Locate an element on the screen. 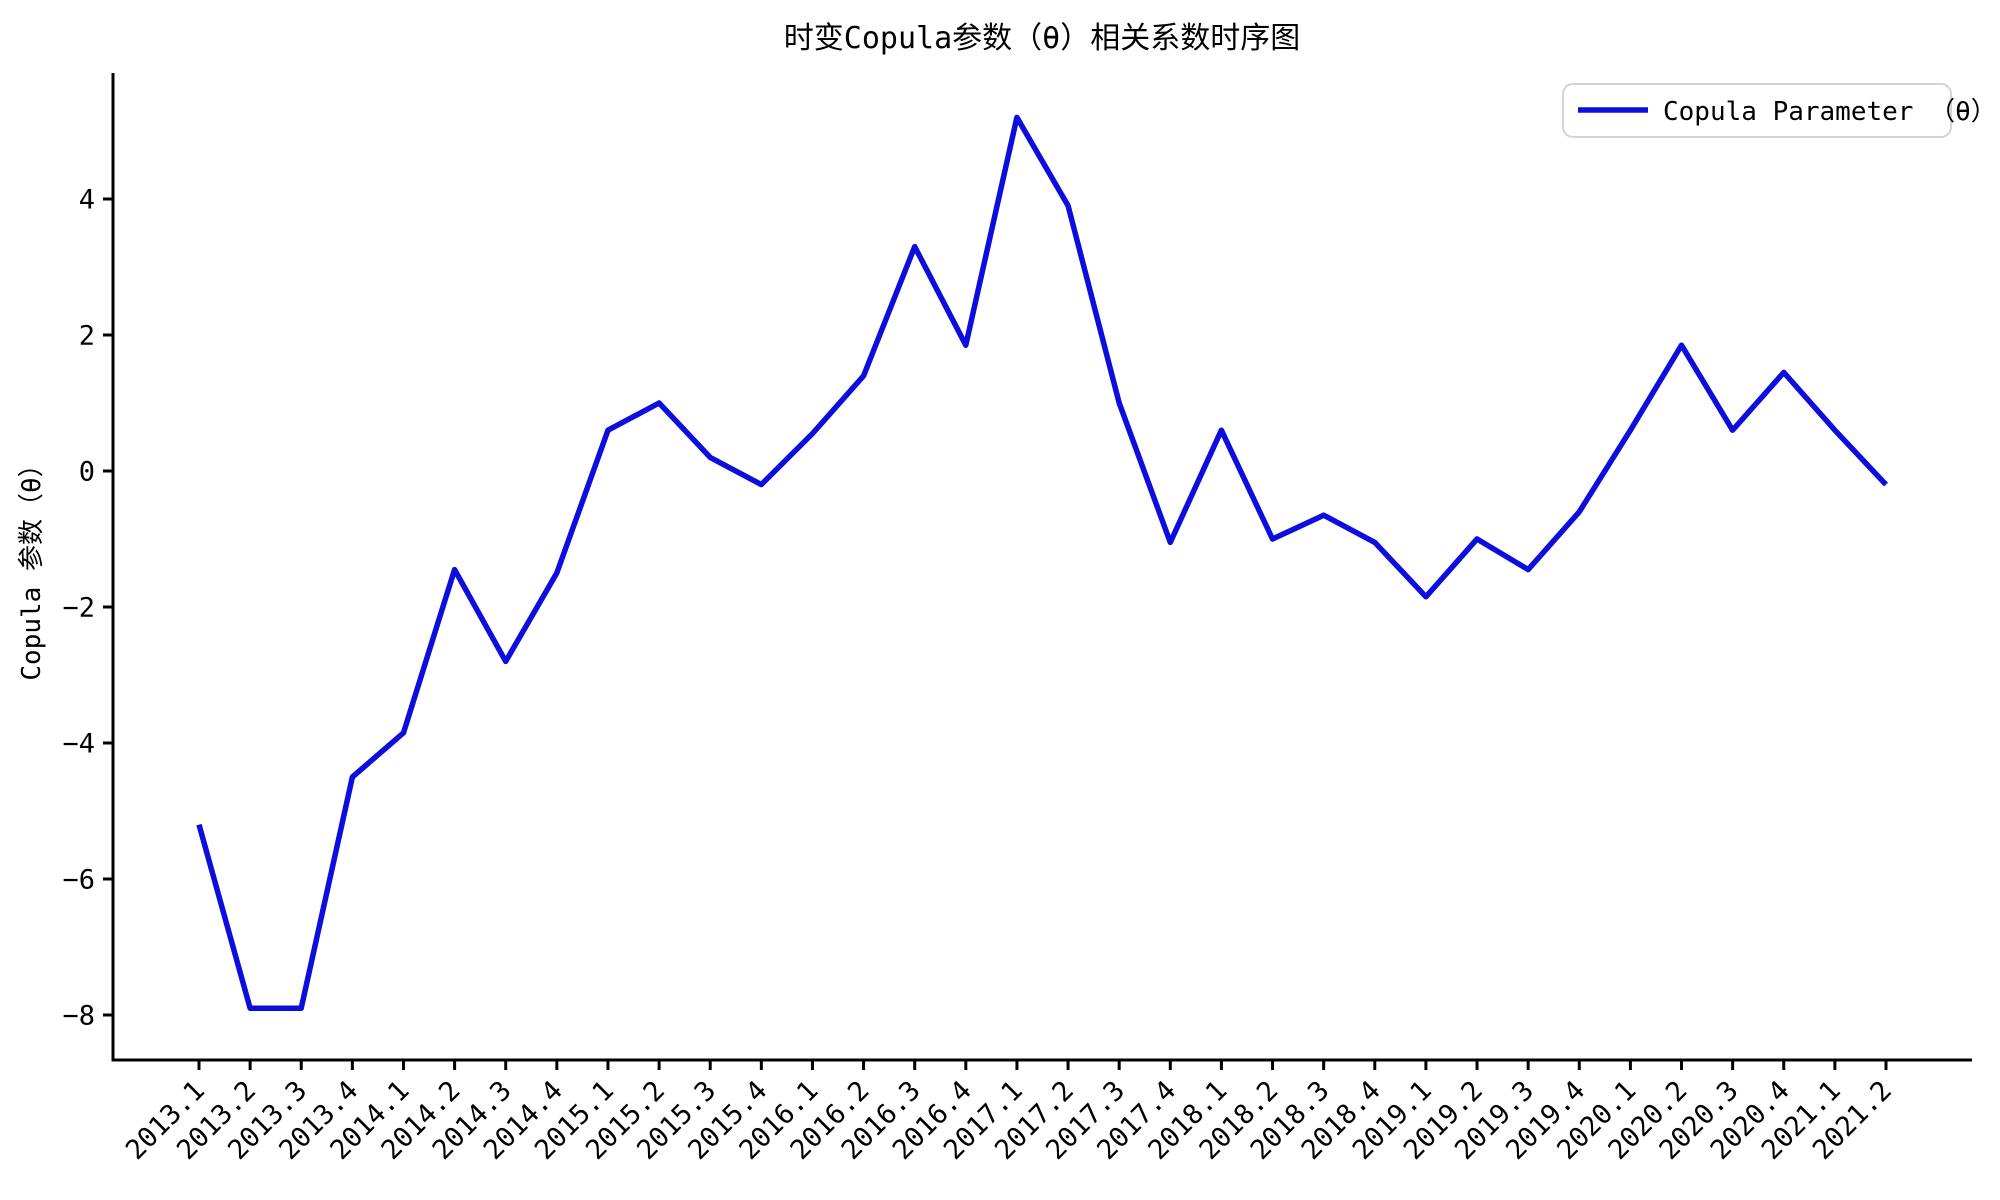  y-tick-label: −2 is located at coordinates (78, 608).